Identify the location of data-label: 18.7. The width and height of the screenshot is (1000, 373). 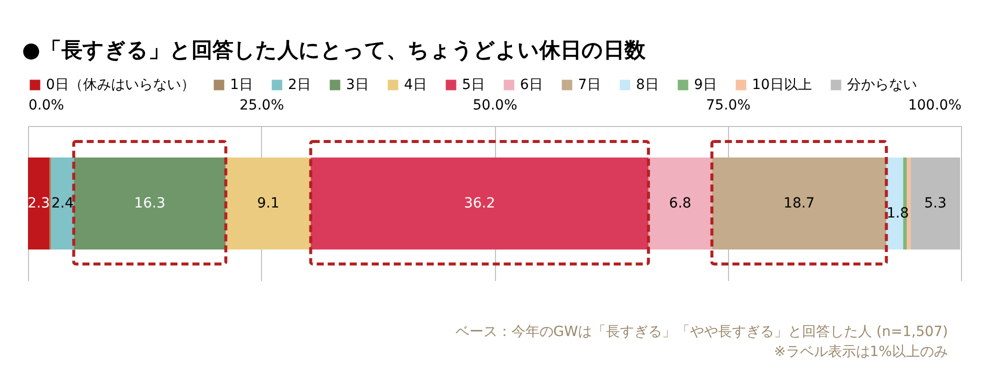
(799, 204).